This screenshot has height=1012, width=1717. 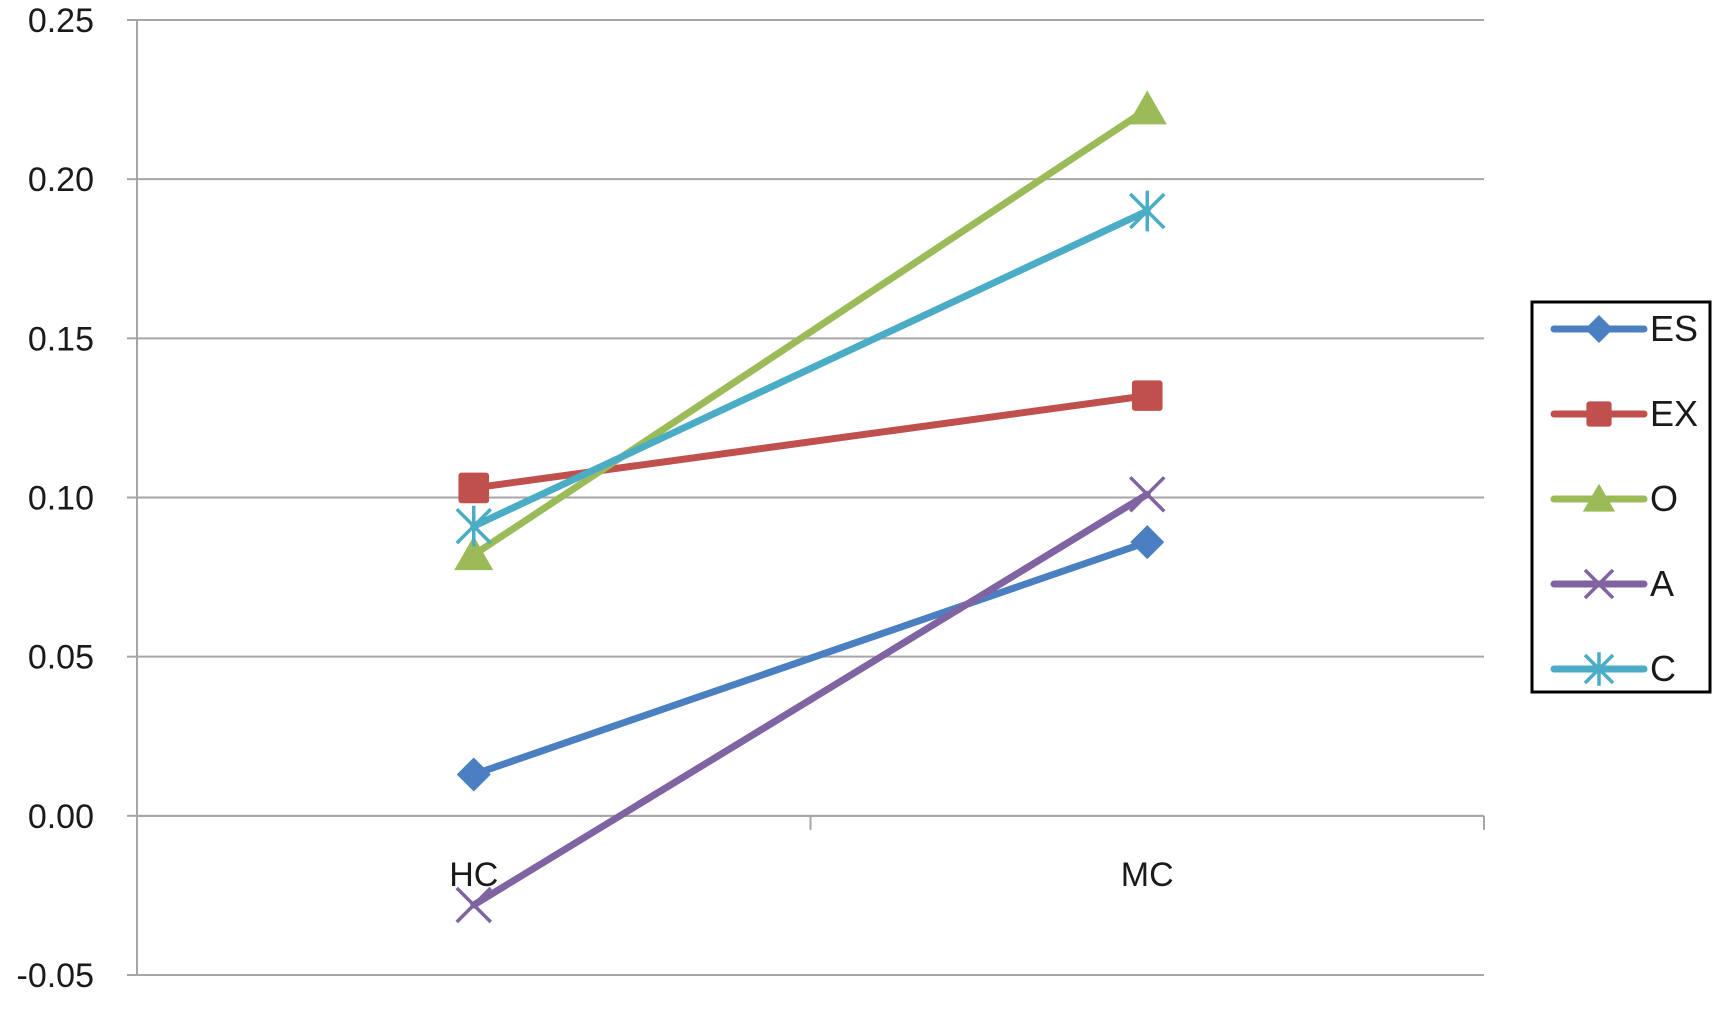 I want to click on x-tick-label: MC, so click(x=1147, y=875).